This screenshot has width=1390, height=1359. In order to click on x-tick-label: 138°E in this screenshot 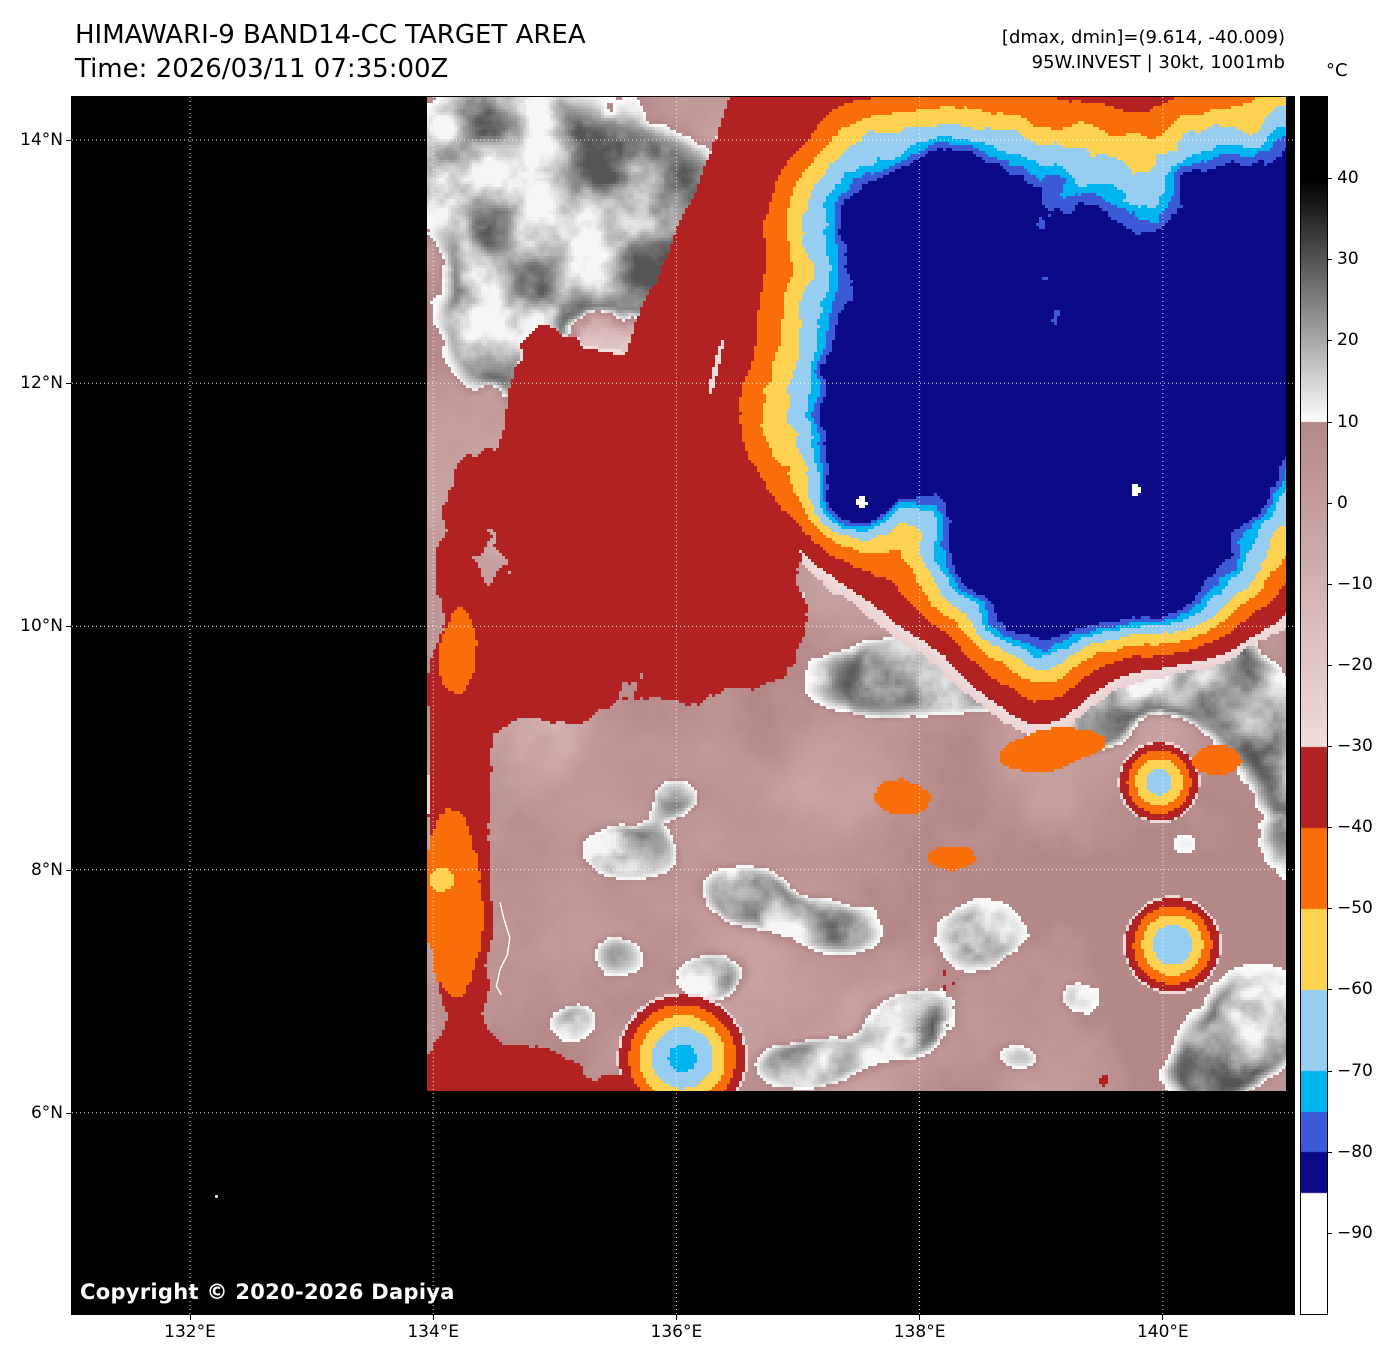, I will do `click(919, 1332)`.